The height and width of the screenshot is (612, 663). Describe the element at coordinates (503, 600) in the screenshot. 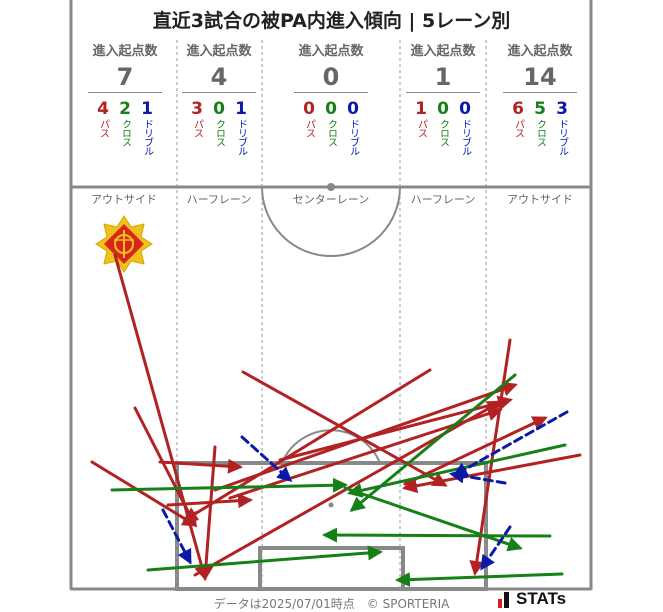

I see `brand-logo-icon` at that location.